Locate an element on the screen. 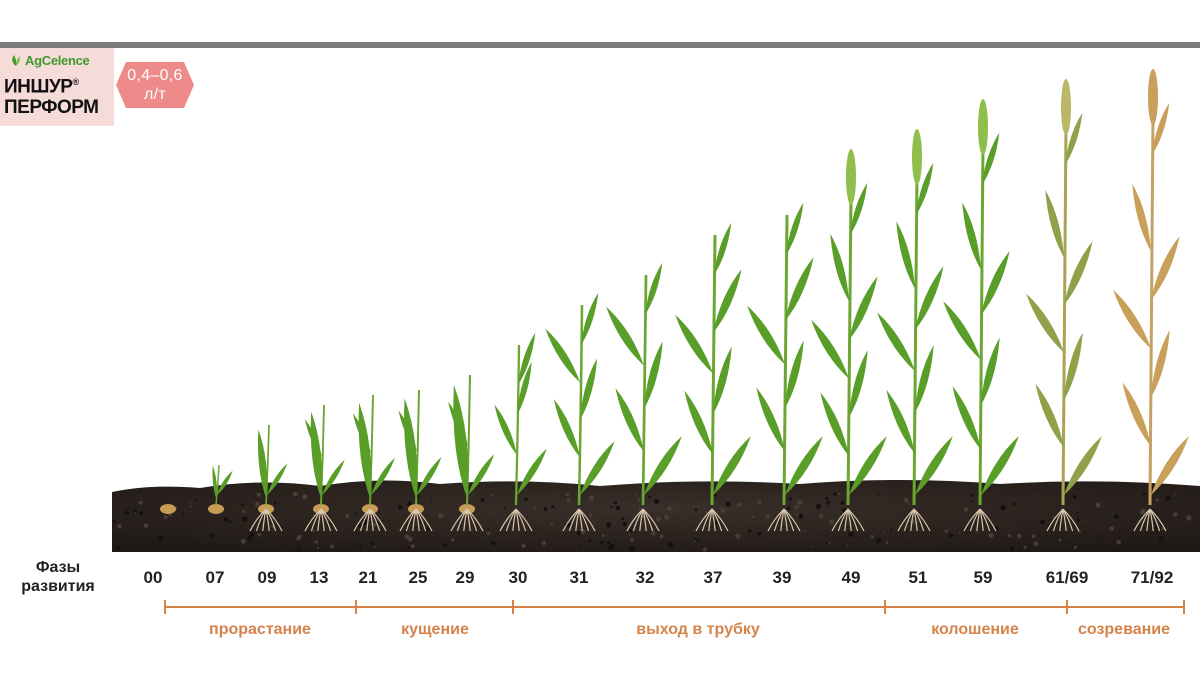  growth-code-0: 00 is located at coordinates (153, 577).